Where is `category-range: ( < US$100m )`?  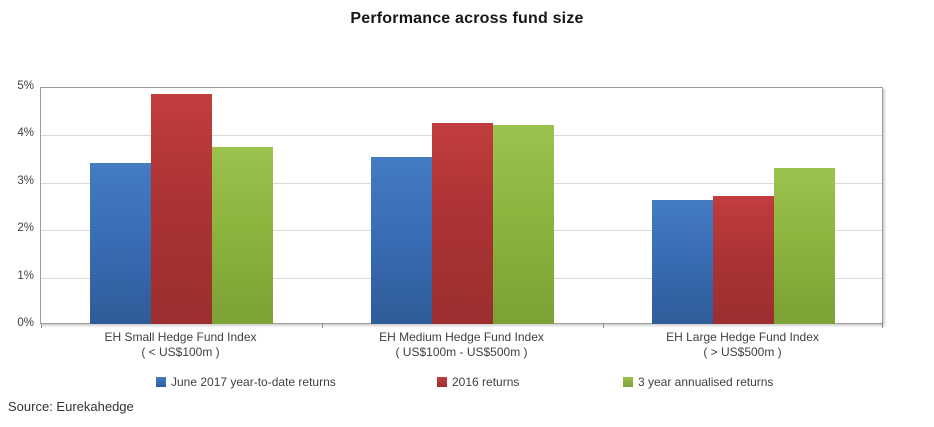 category-range: ( < US$100m ) is located at coordinates (180, 352).